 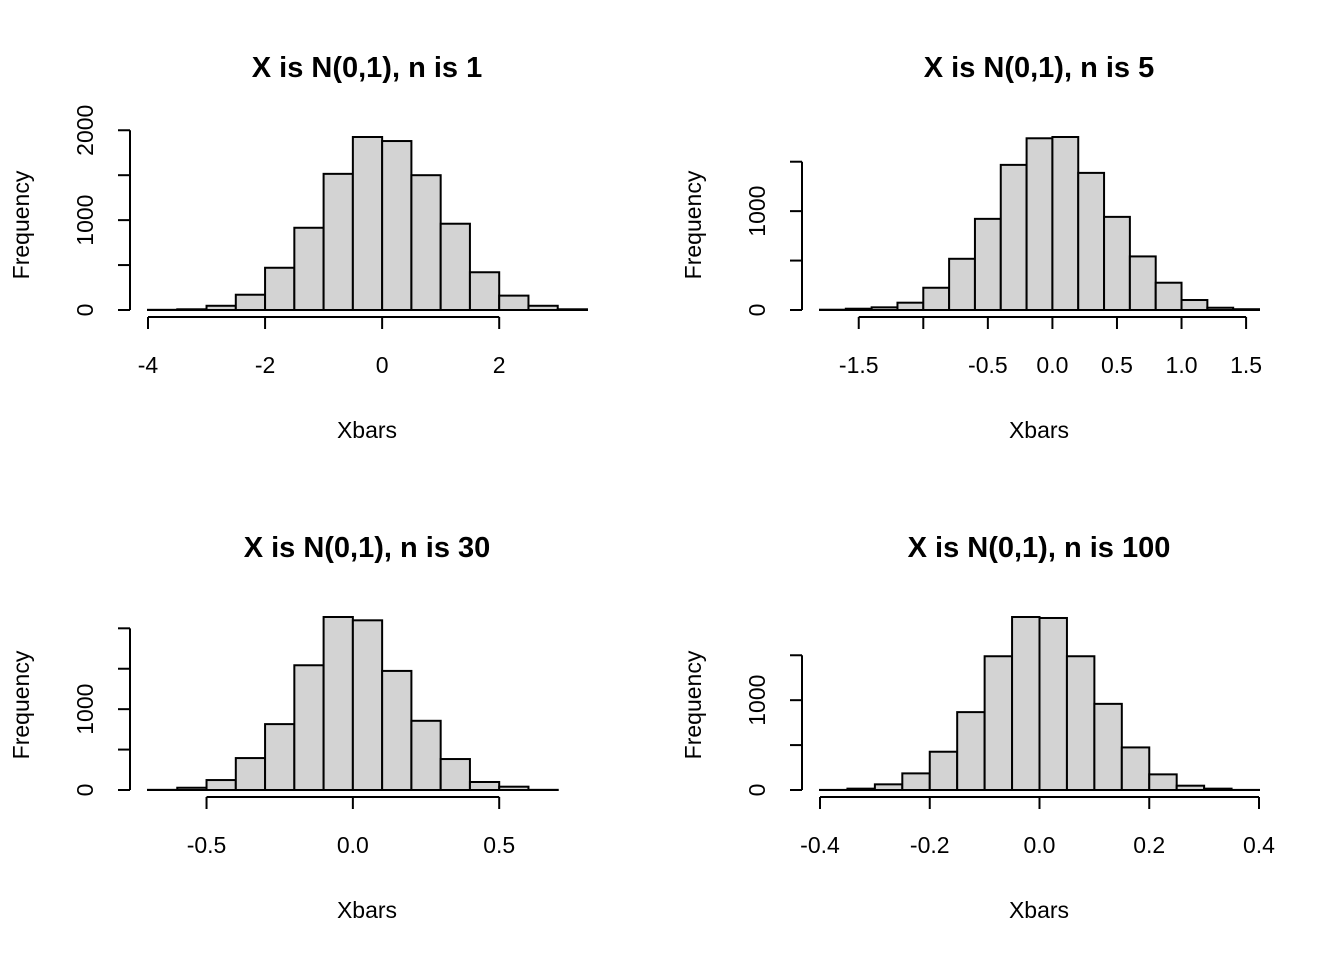 What do you see at coordinates (367, 68) in the screenshot?
I see `chart-title: X is N(0,1), n is 1` at bounding box center [367, 68].